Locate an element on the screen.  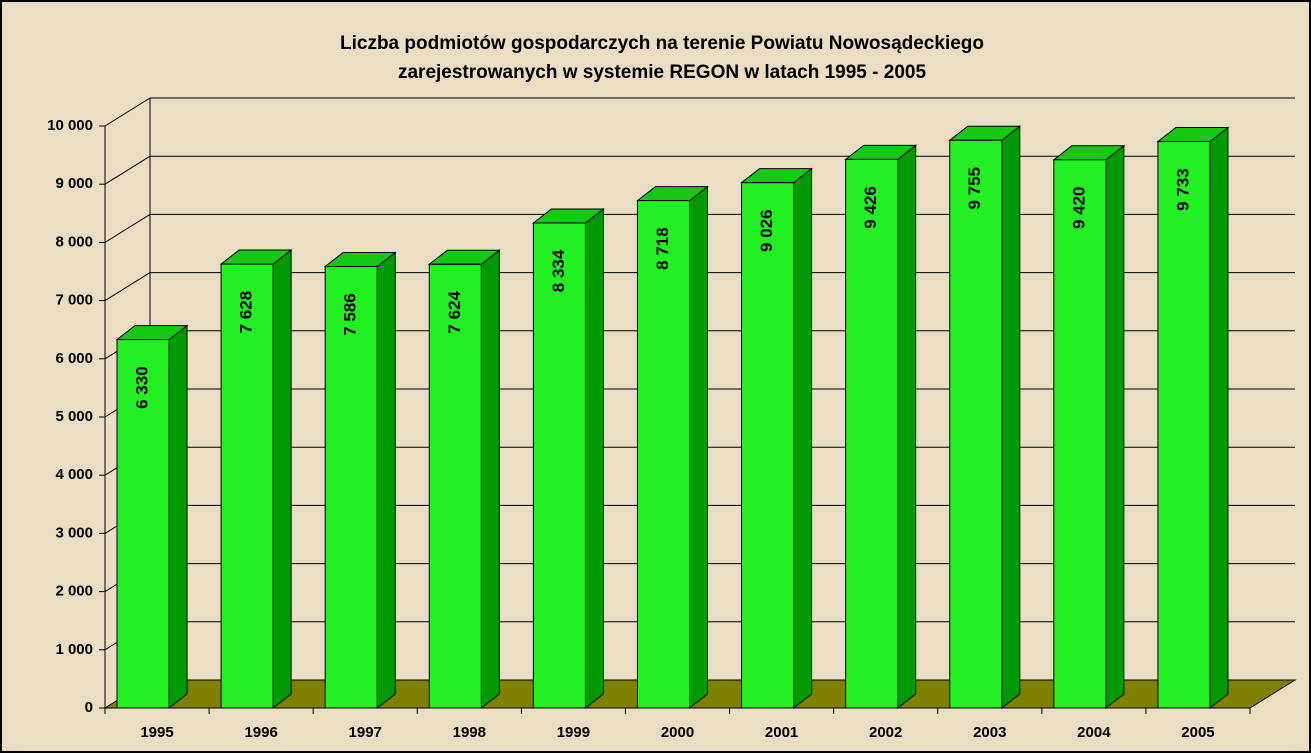
x-tick-label: 2001 is located at coordinates (781, 732).